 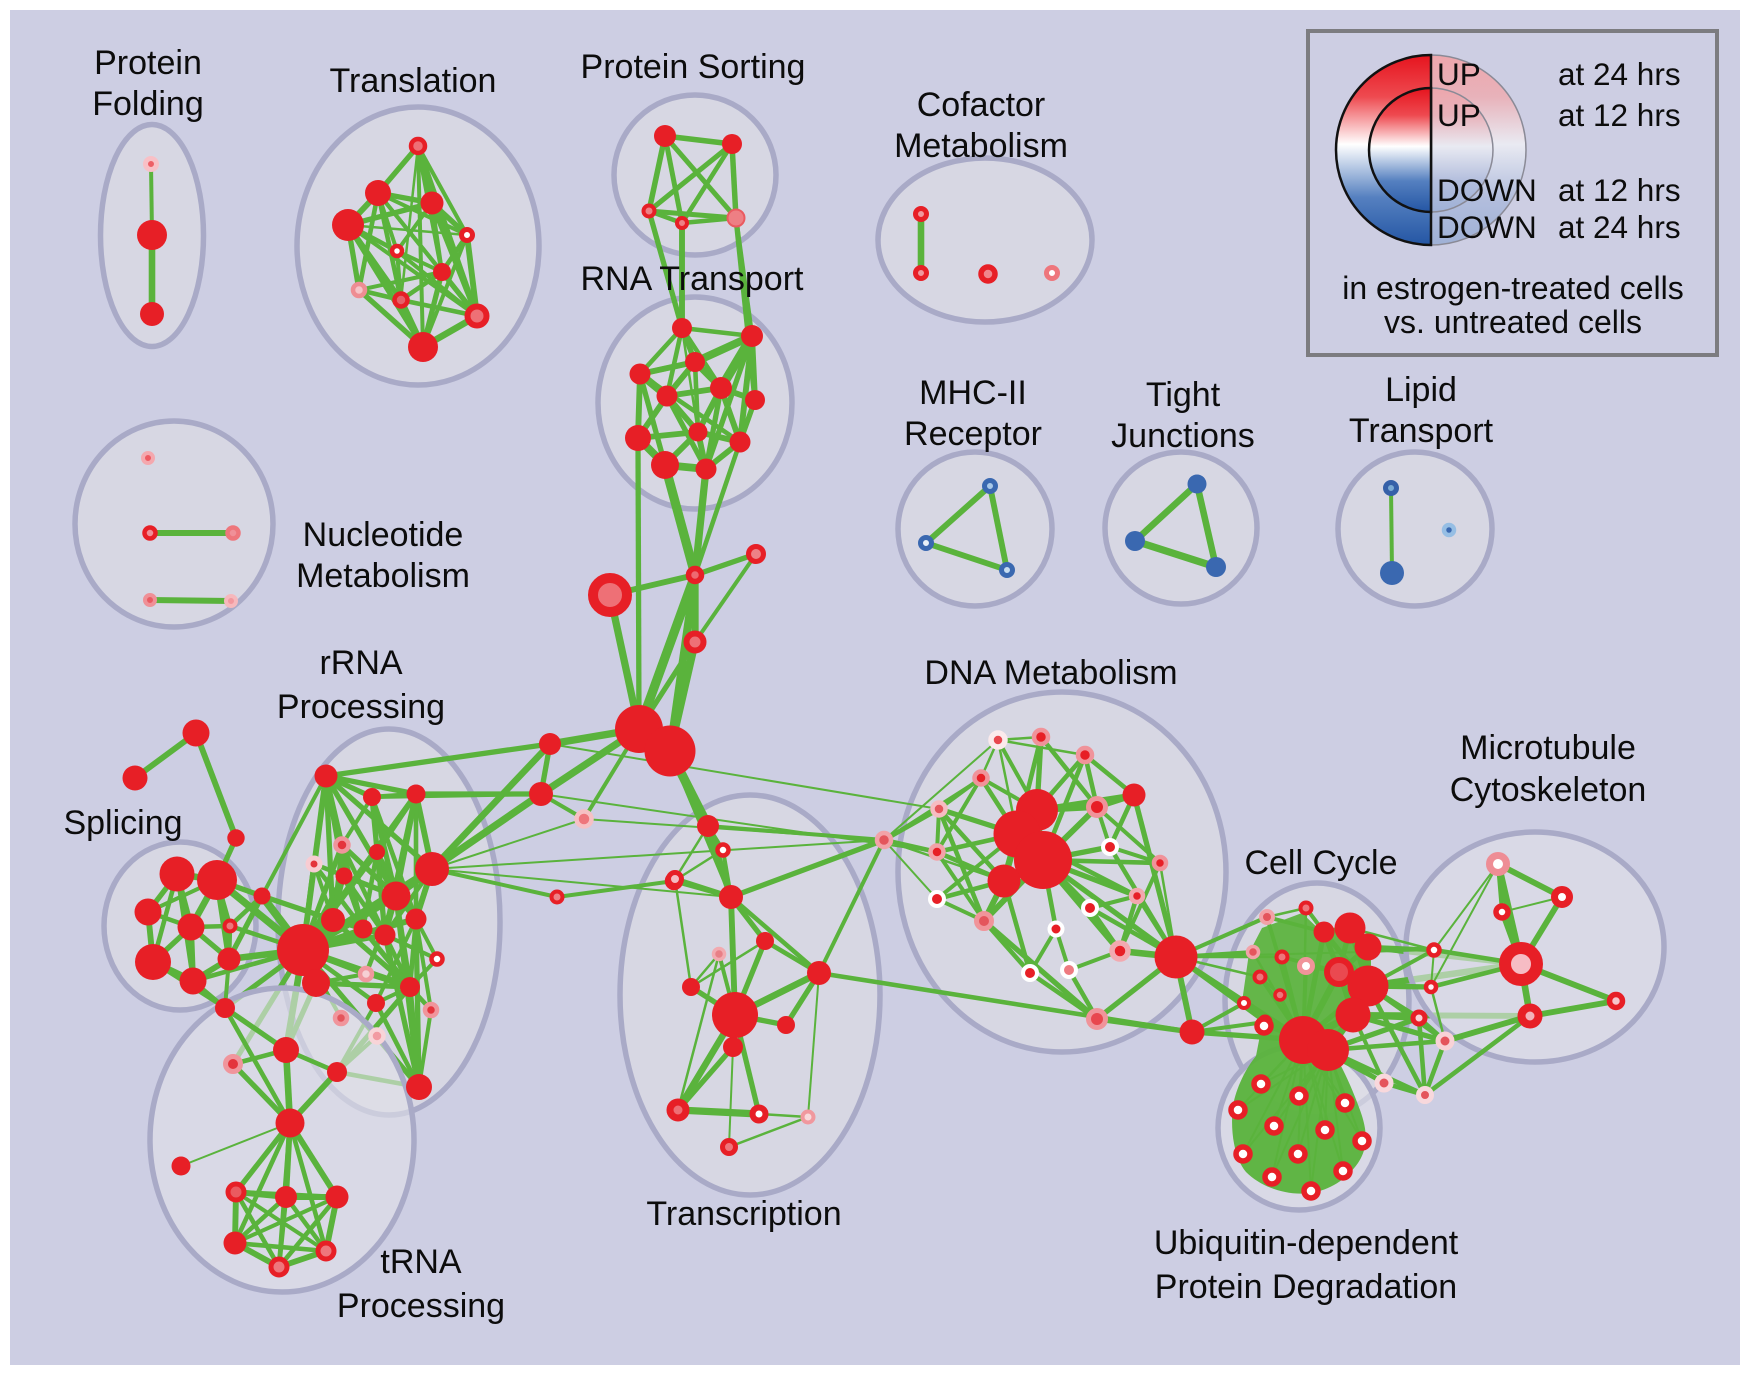 I want to click on svg-text: rRNA, so click(x=360, y=663).